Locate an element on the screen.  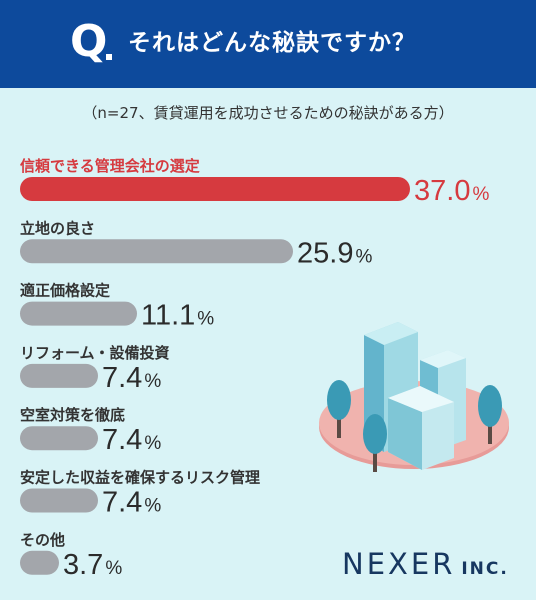
value-label: 25.9% is located at coordinates (334, 253).